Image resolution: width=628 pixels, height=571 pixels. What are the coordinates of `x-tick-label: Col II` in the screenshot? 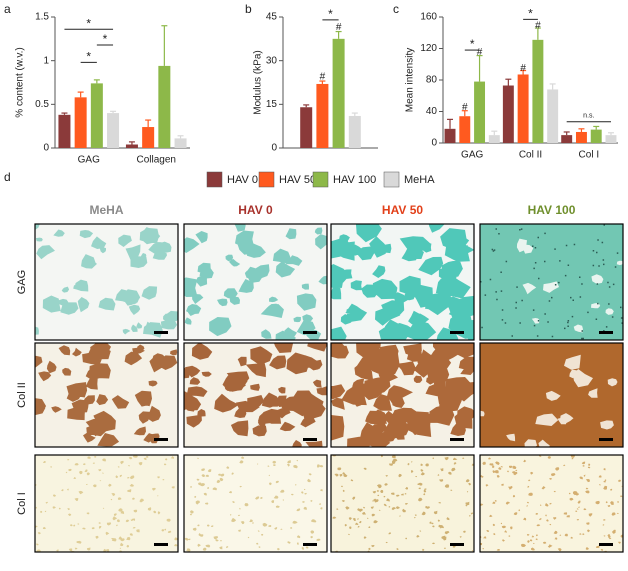 It's located at (530, 155).